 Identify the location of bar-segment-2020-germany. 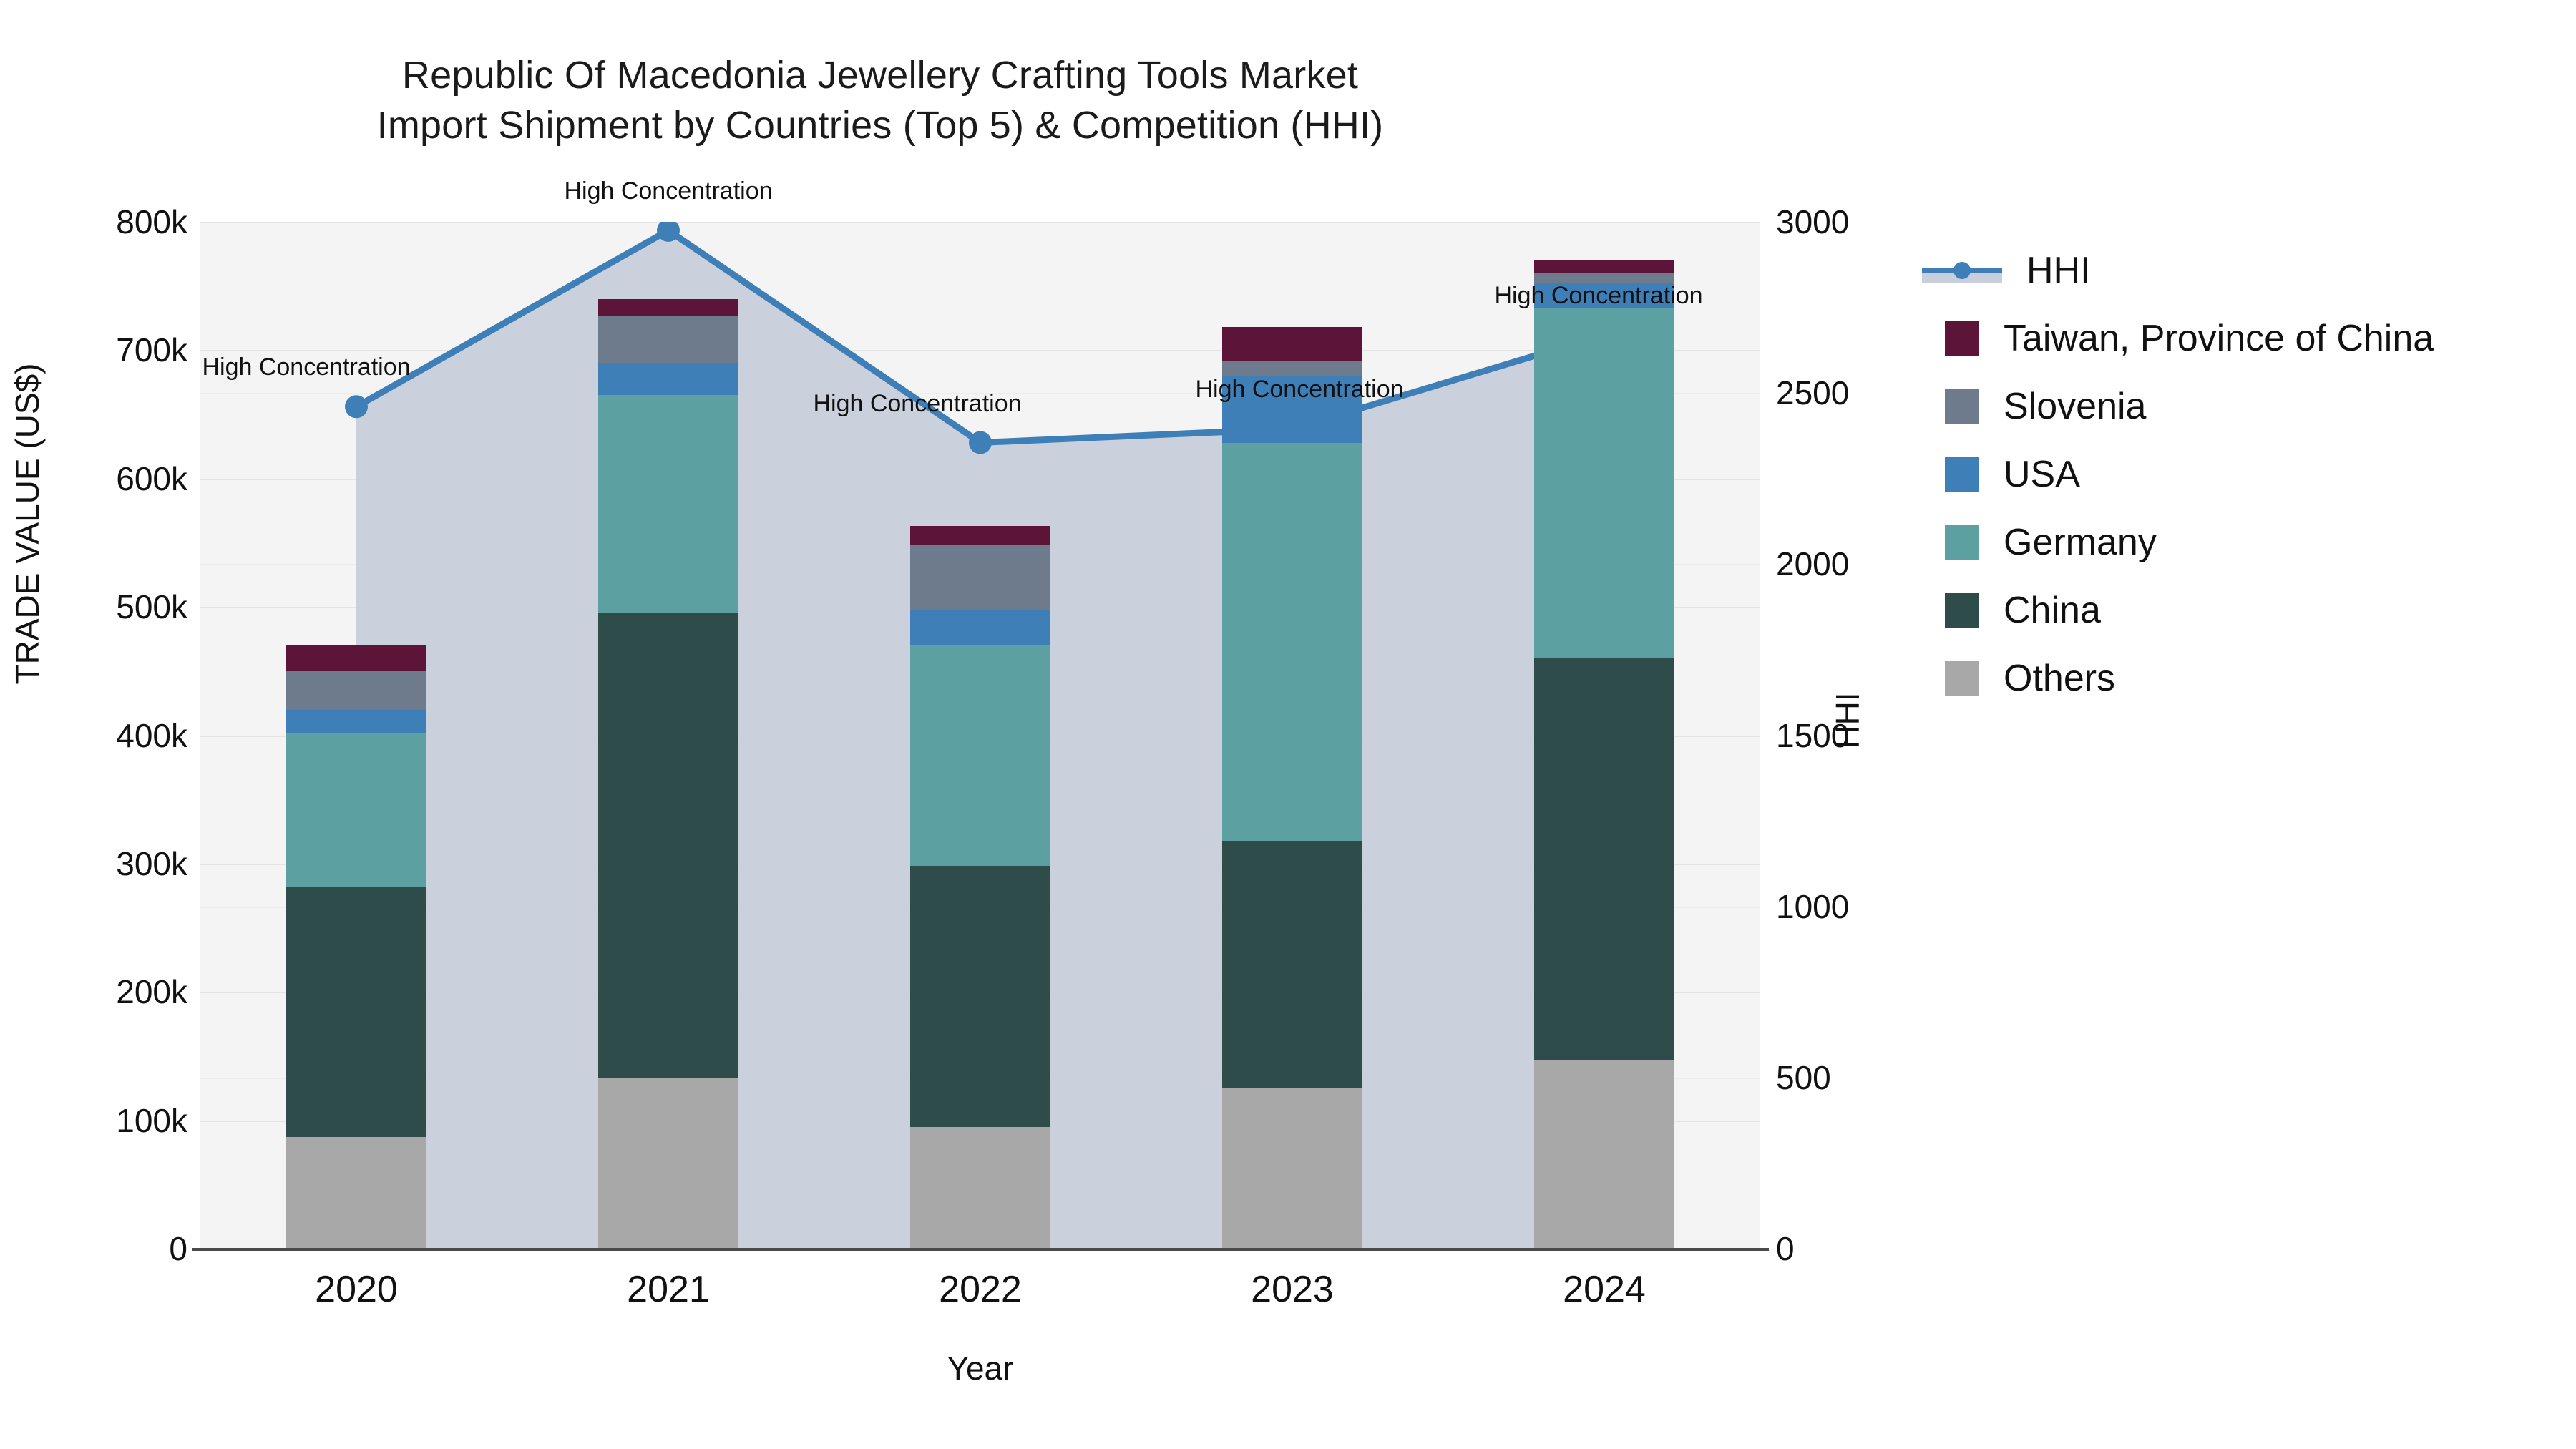
(356, 809).